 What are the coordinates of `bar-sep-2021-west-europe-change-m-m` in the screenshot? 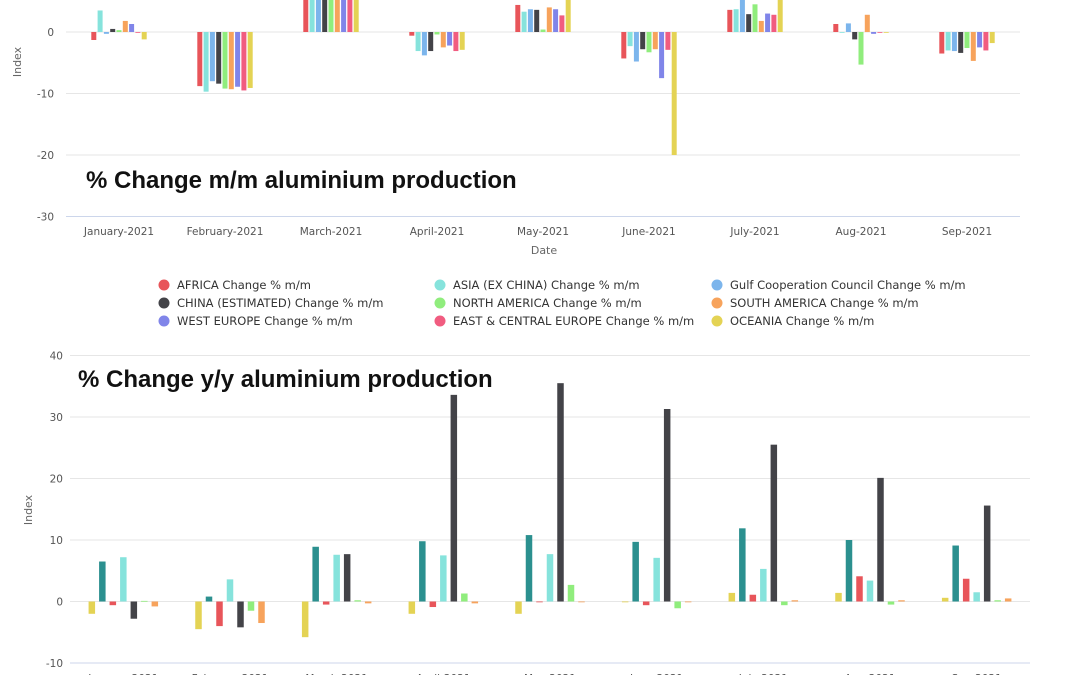 It's located at (980, 40).